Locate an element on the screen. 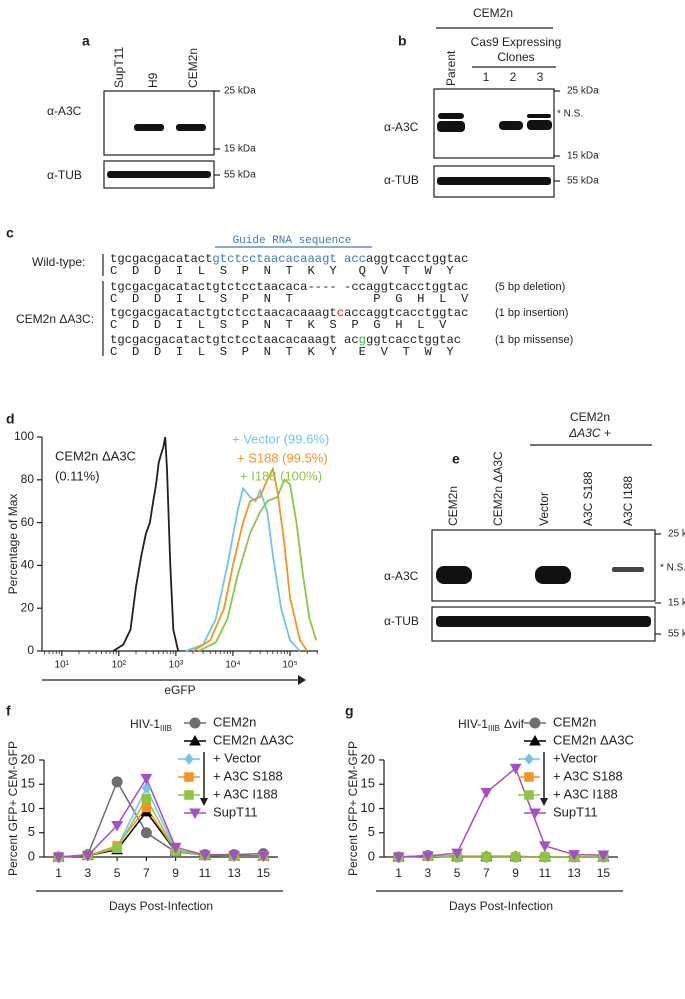  x-tick-label: 13 is located at coordinates (234, 873).